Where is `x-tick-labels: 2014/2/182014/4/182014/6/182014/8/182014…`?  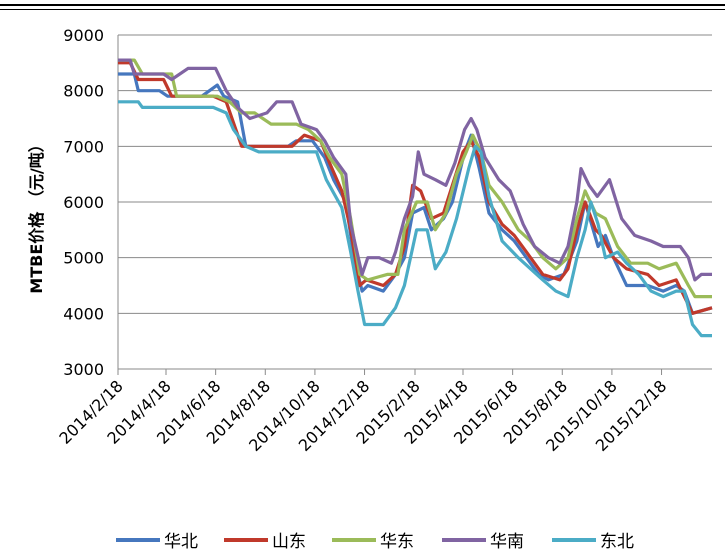 x-tick-labels: 2014/2/182014/4/182014/6/182014/8/182014… is located at coordinates (362, 415).